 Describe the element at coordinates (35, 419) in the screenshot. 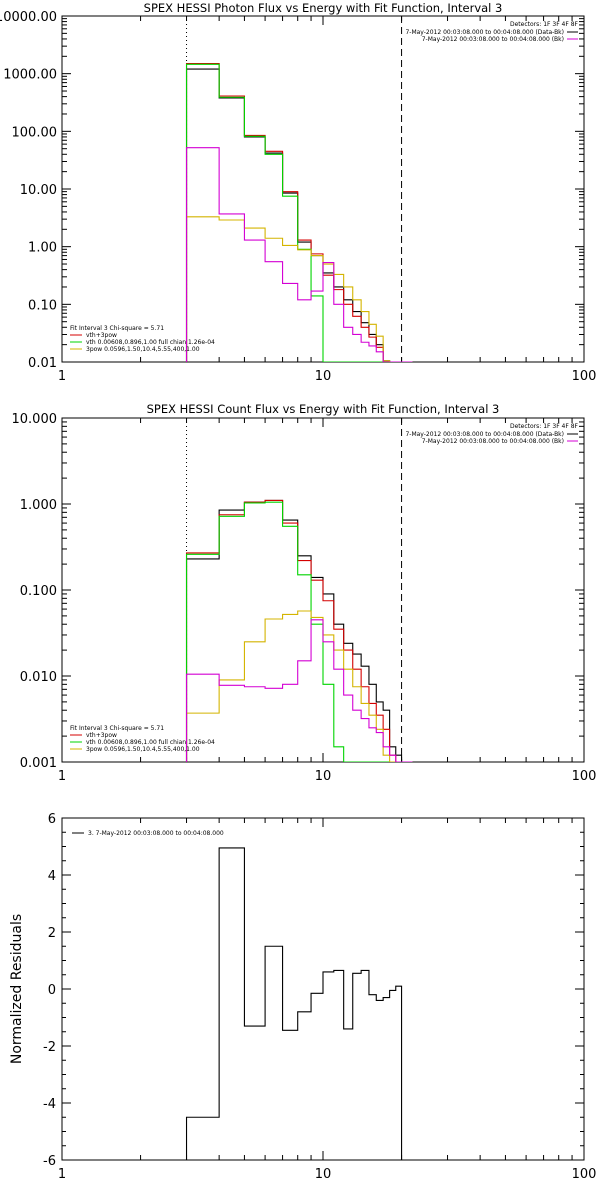

I see `y-tick-label: 10.000` at that location.